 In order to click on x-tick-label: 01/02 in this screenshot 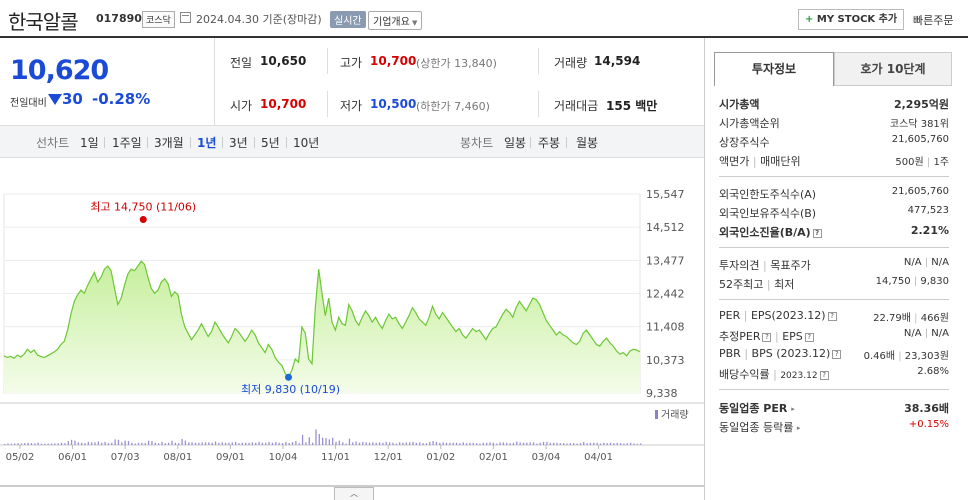, I will do `click(440, 457)`.